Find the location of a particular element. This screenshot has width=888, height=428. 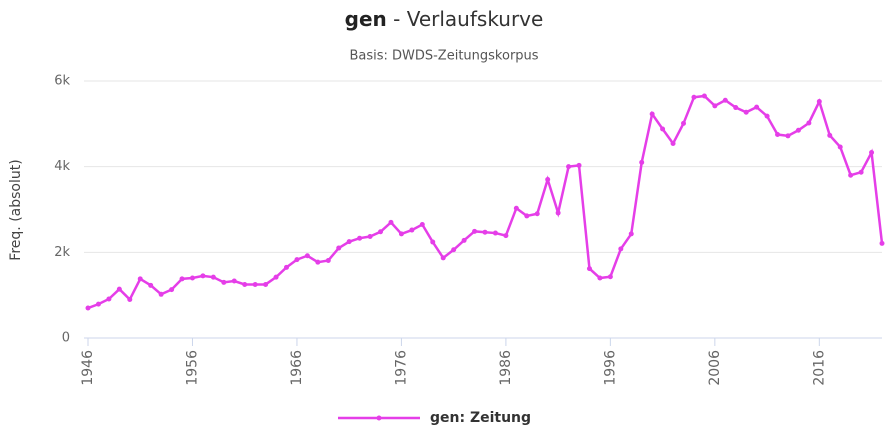

x-tick-label: 2006 is located at coordinates (715, 368).